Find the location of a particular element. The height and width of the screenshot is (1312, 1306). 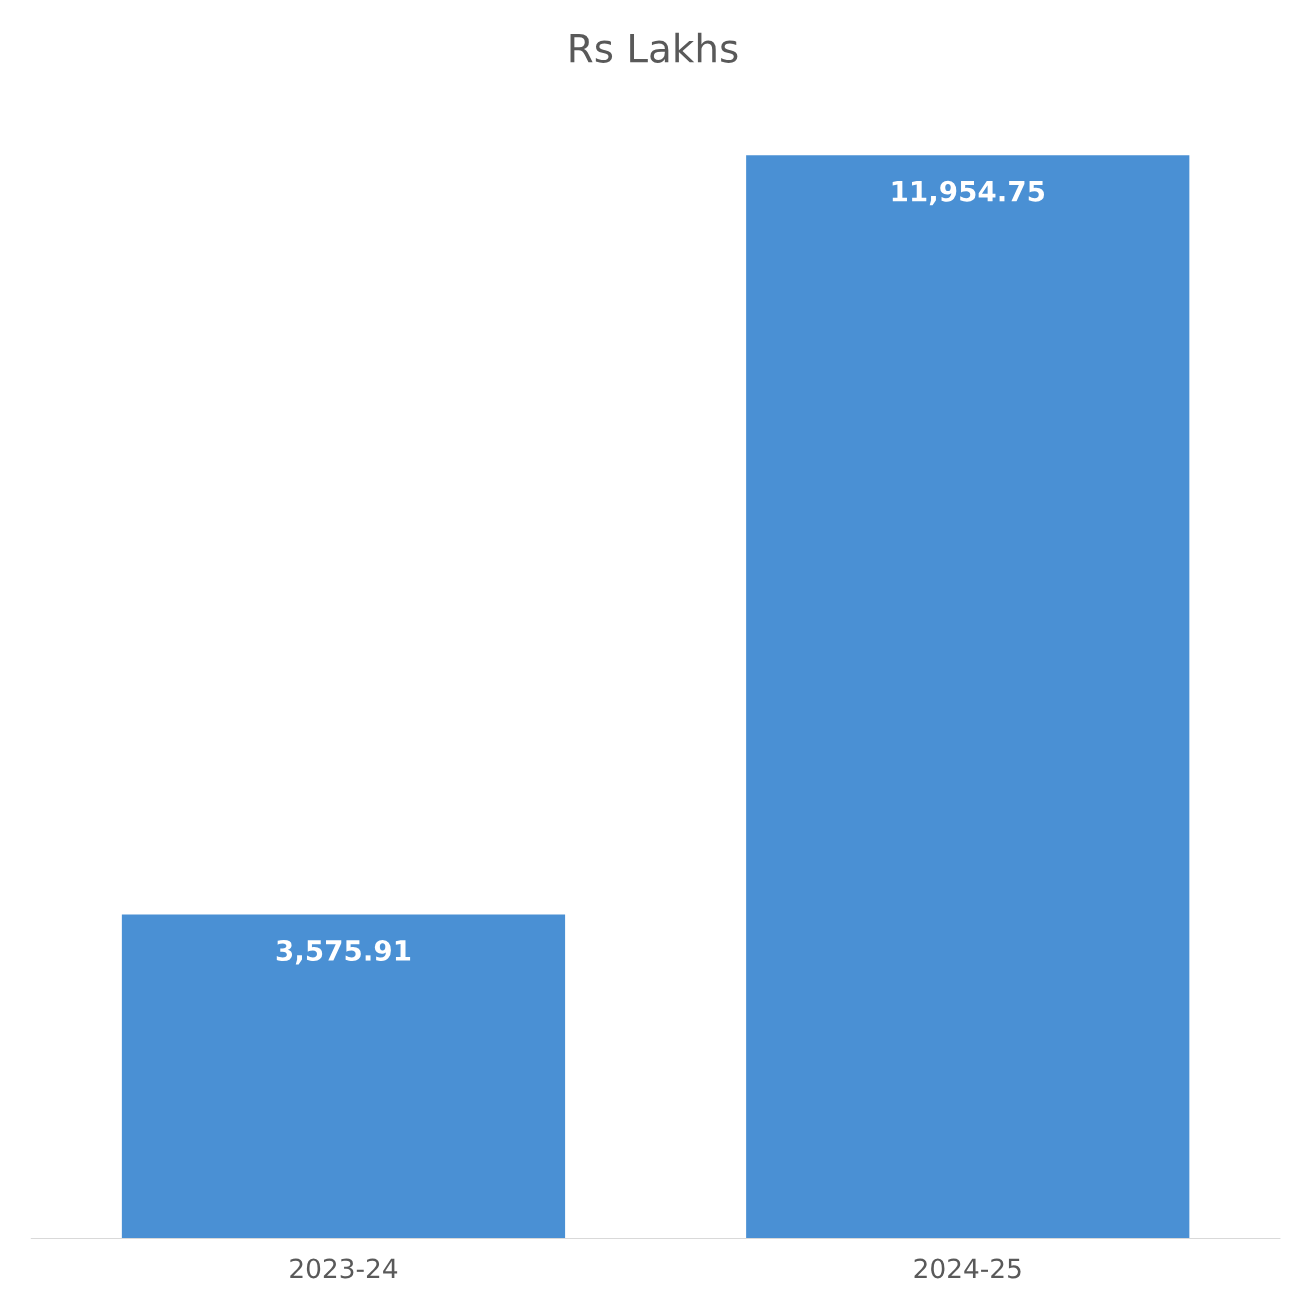

data-label: 11,954.75 is located at coordinates (968, 193).